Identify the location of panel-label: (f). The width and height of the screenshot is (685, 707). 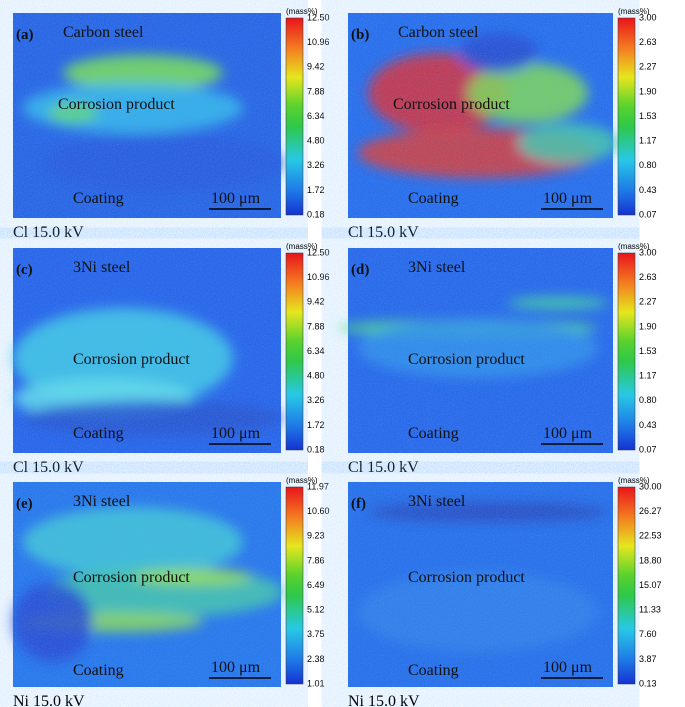
(358, 504).